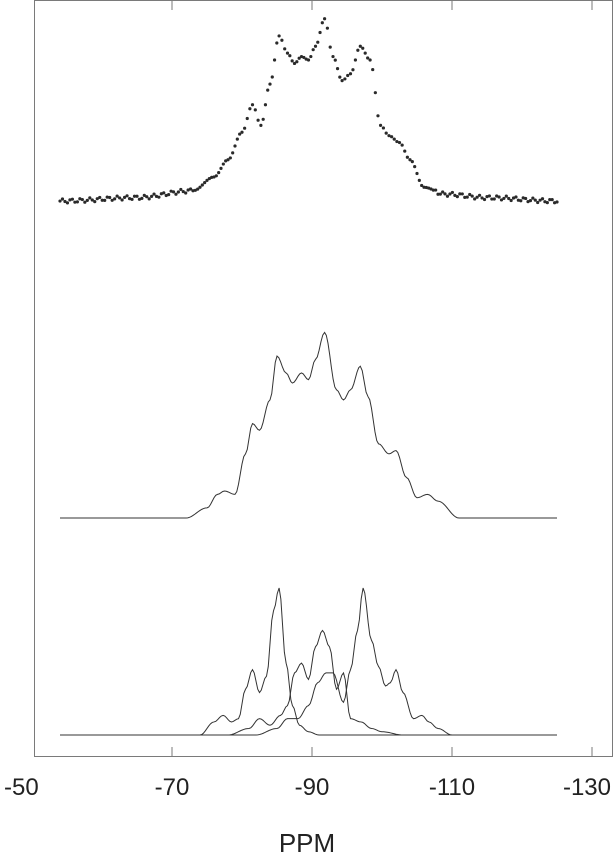 This screenshot has height=862, width=614. I want to click on x-axis-title: PPM, so click(307, 843).